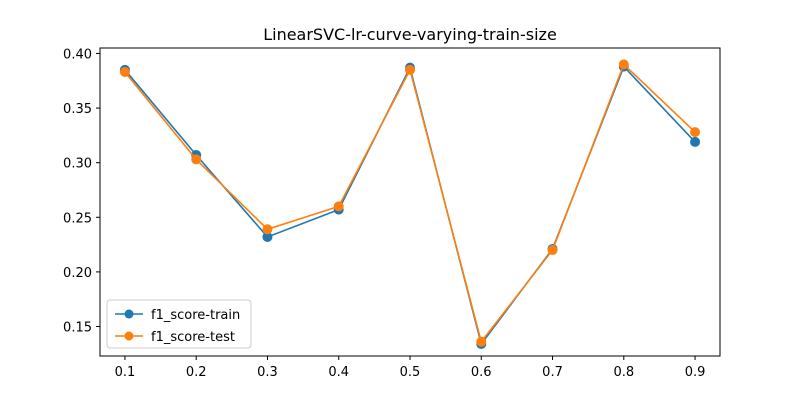  I want to click on x-tick-label: 0.2, so click(196, 372).